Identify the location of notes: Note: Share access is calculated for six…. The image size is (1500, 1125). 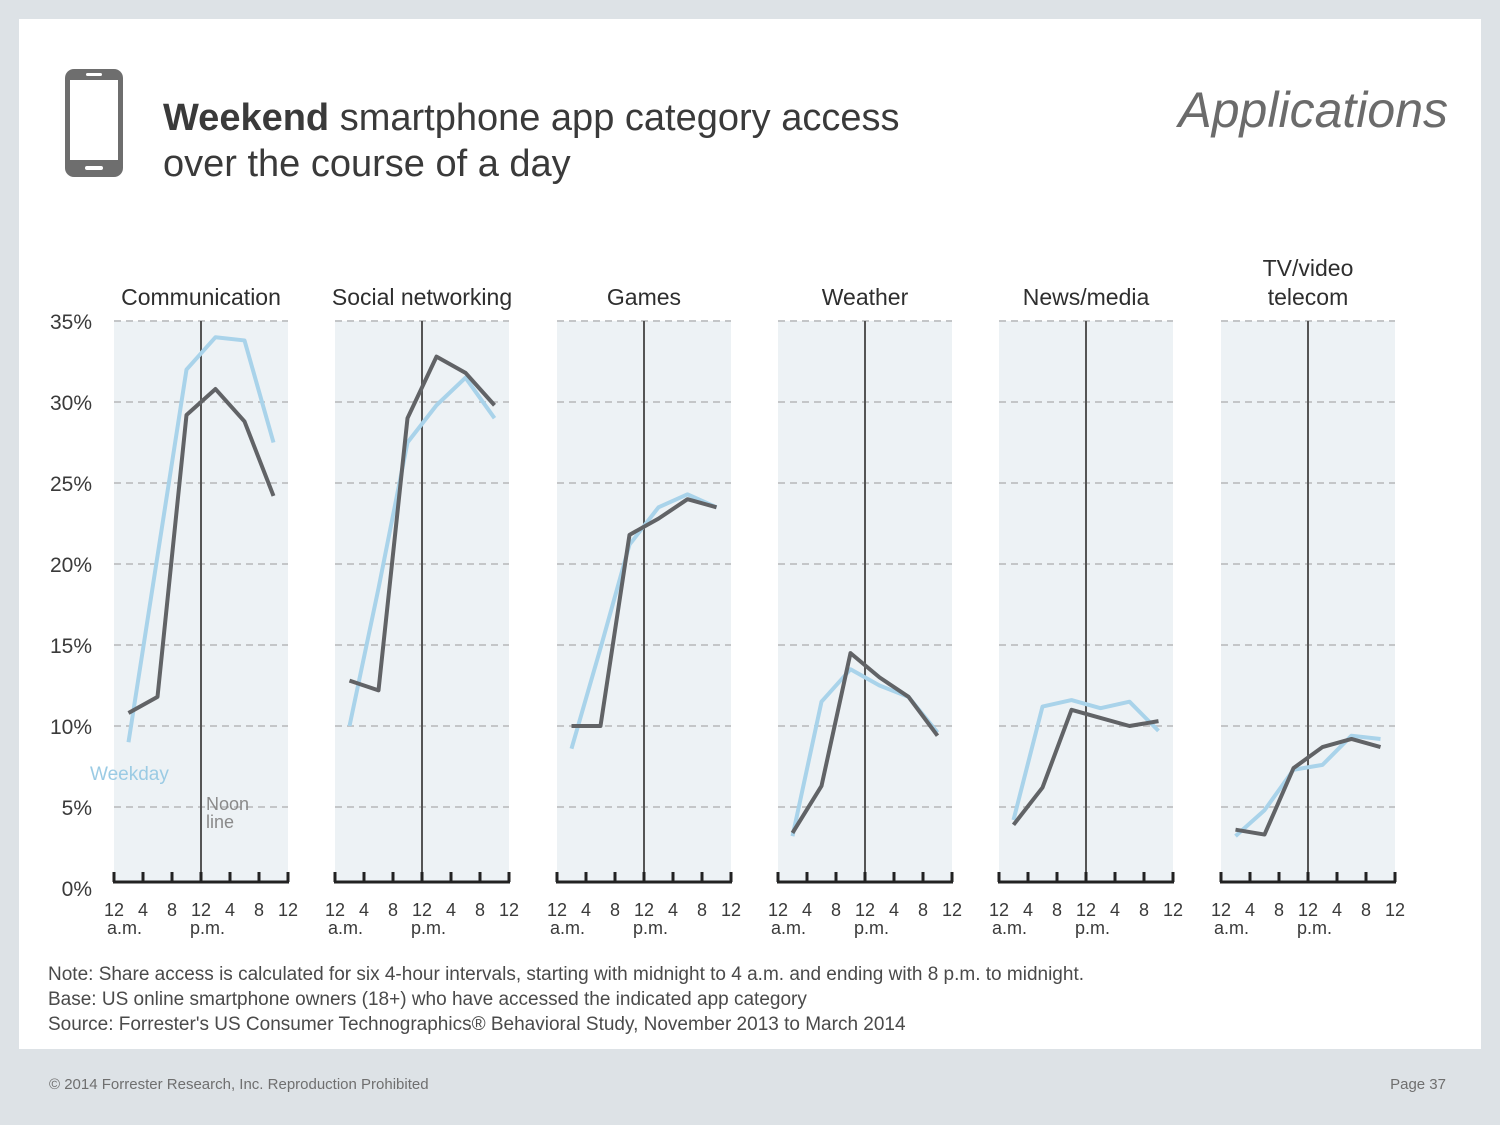
(566, 999).